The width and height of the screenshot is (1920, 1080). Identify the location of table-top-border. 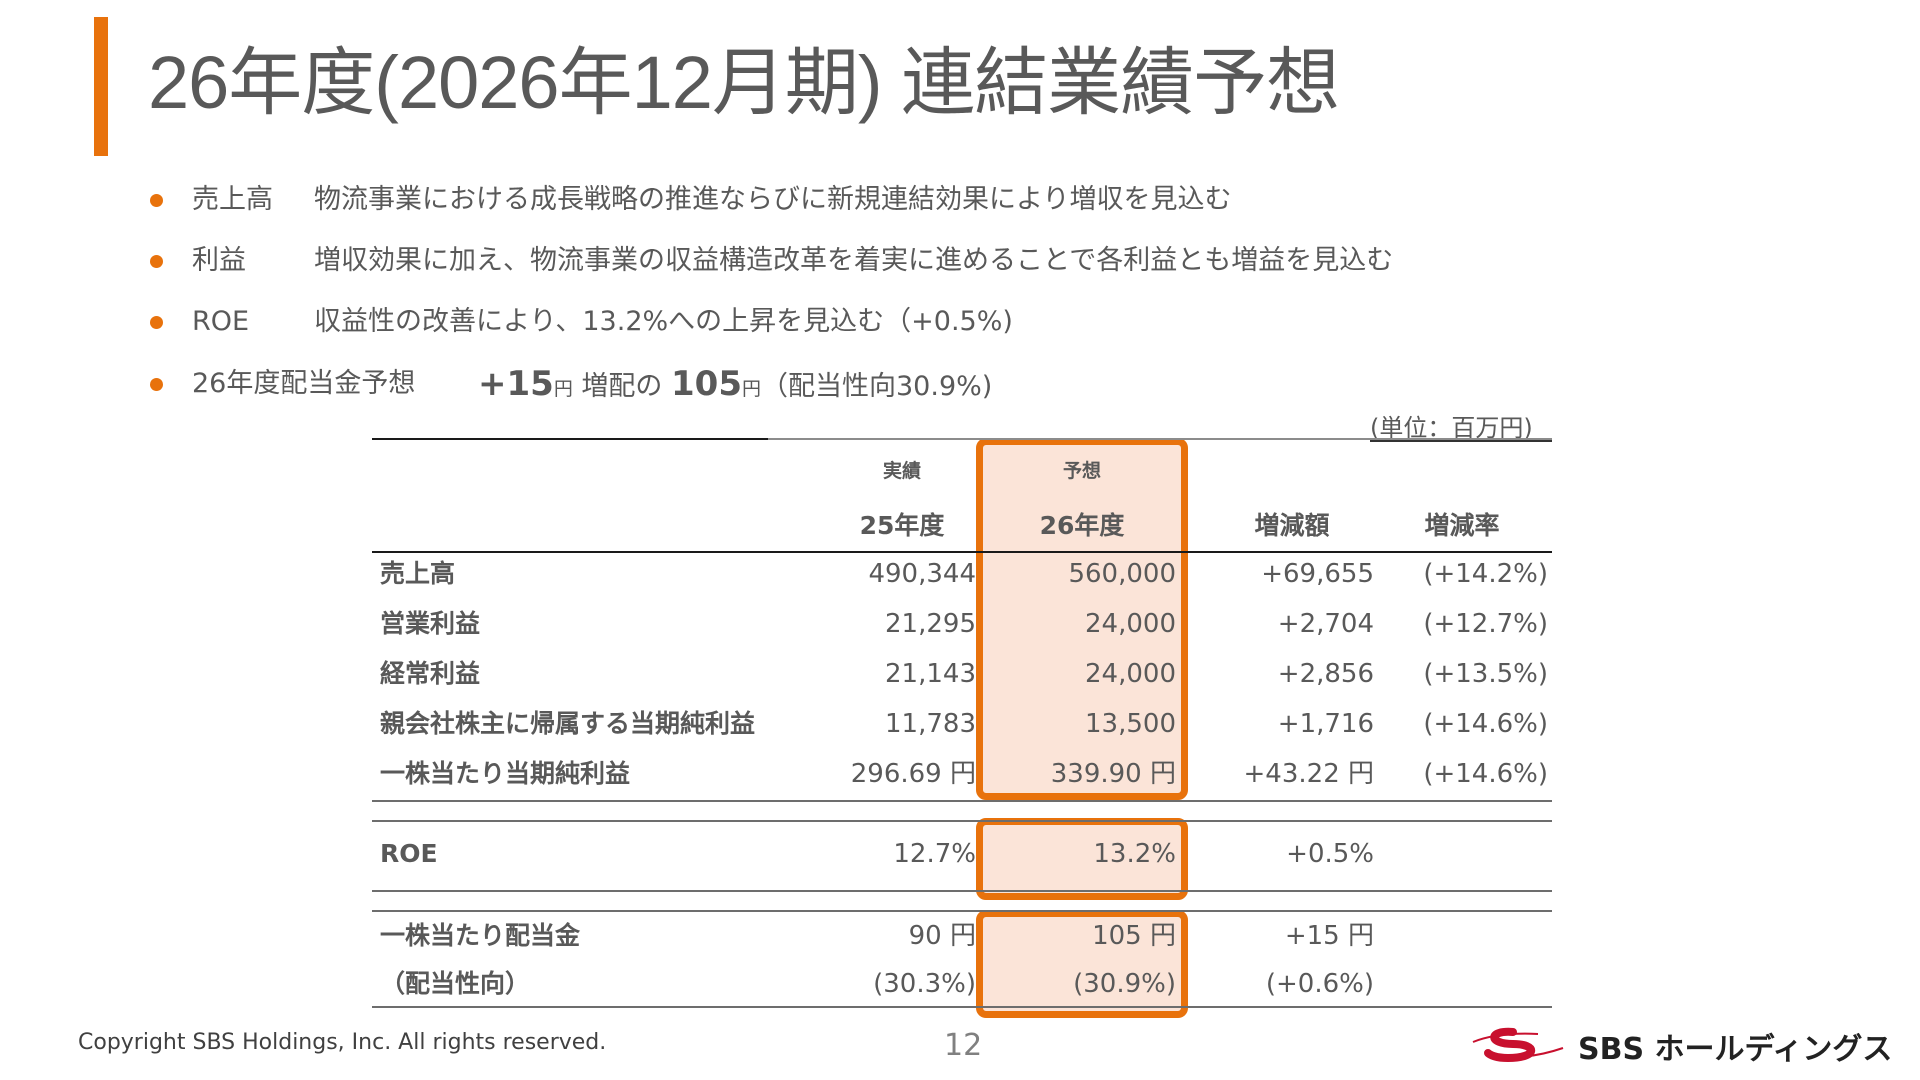
(570, 439).